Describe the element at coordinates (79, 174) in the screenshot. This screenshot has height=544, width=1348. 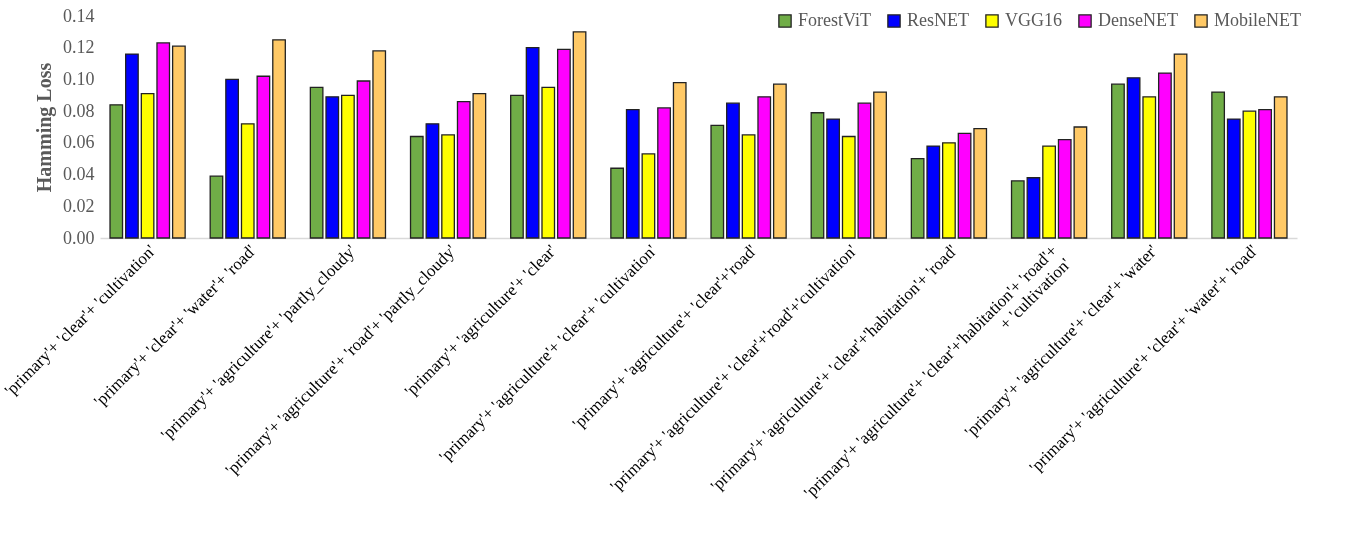
I see `y-tick-label: 0.04` at that location.